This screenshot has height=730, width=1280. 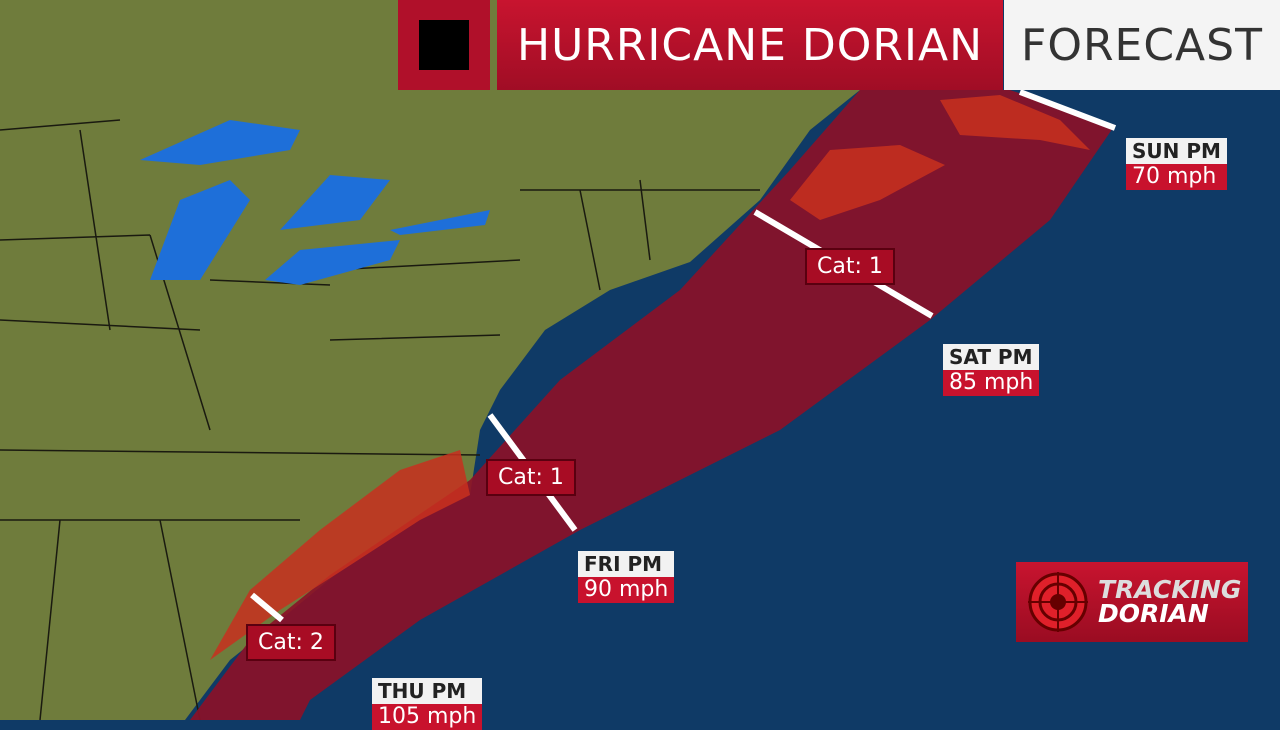 What do you see at coordinates (991, 357) in the screenshot?
I see `day-label: SAT PM` at bounding box center [991, 357].